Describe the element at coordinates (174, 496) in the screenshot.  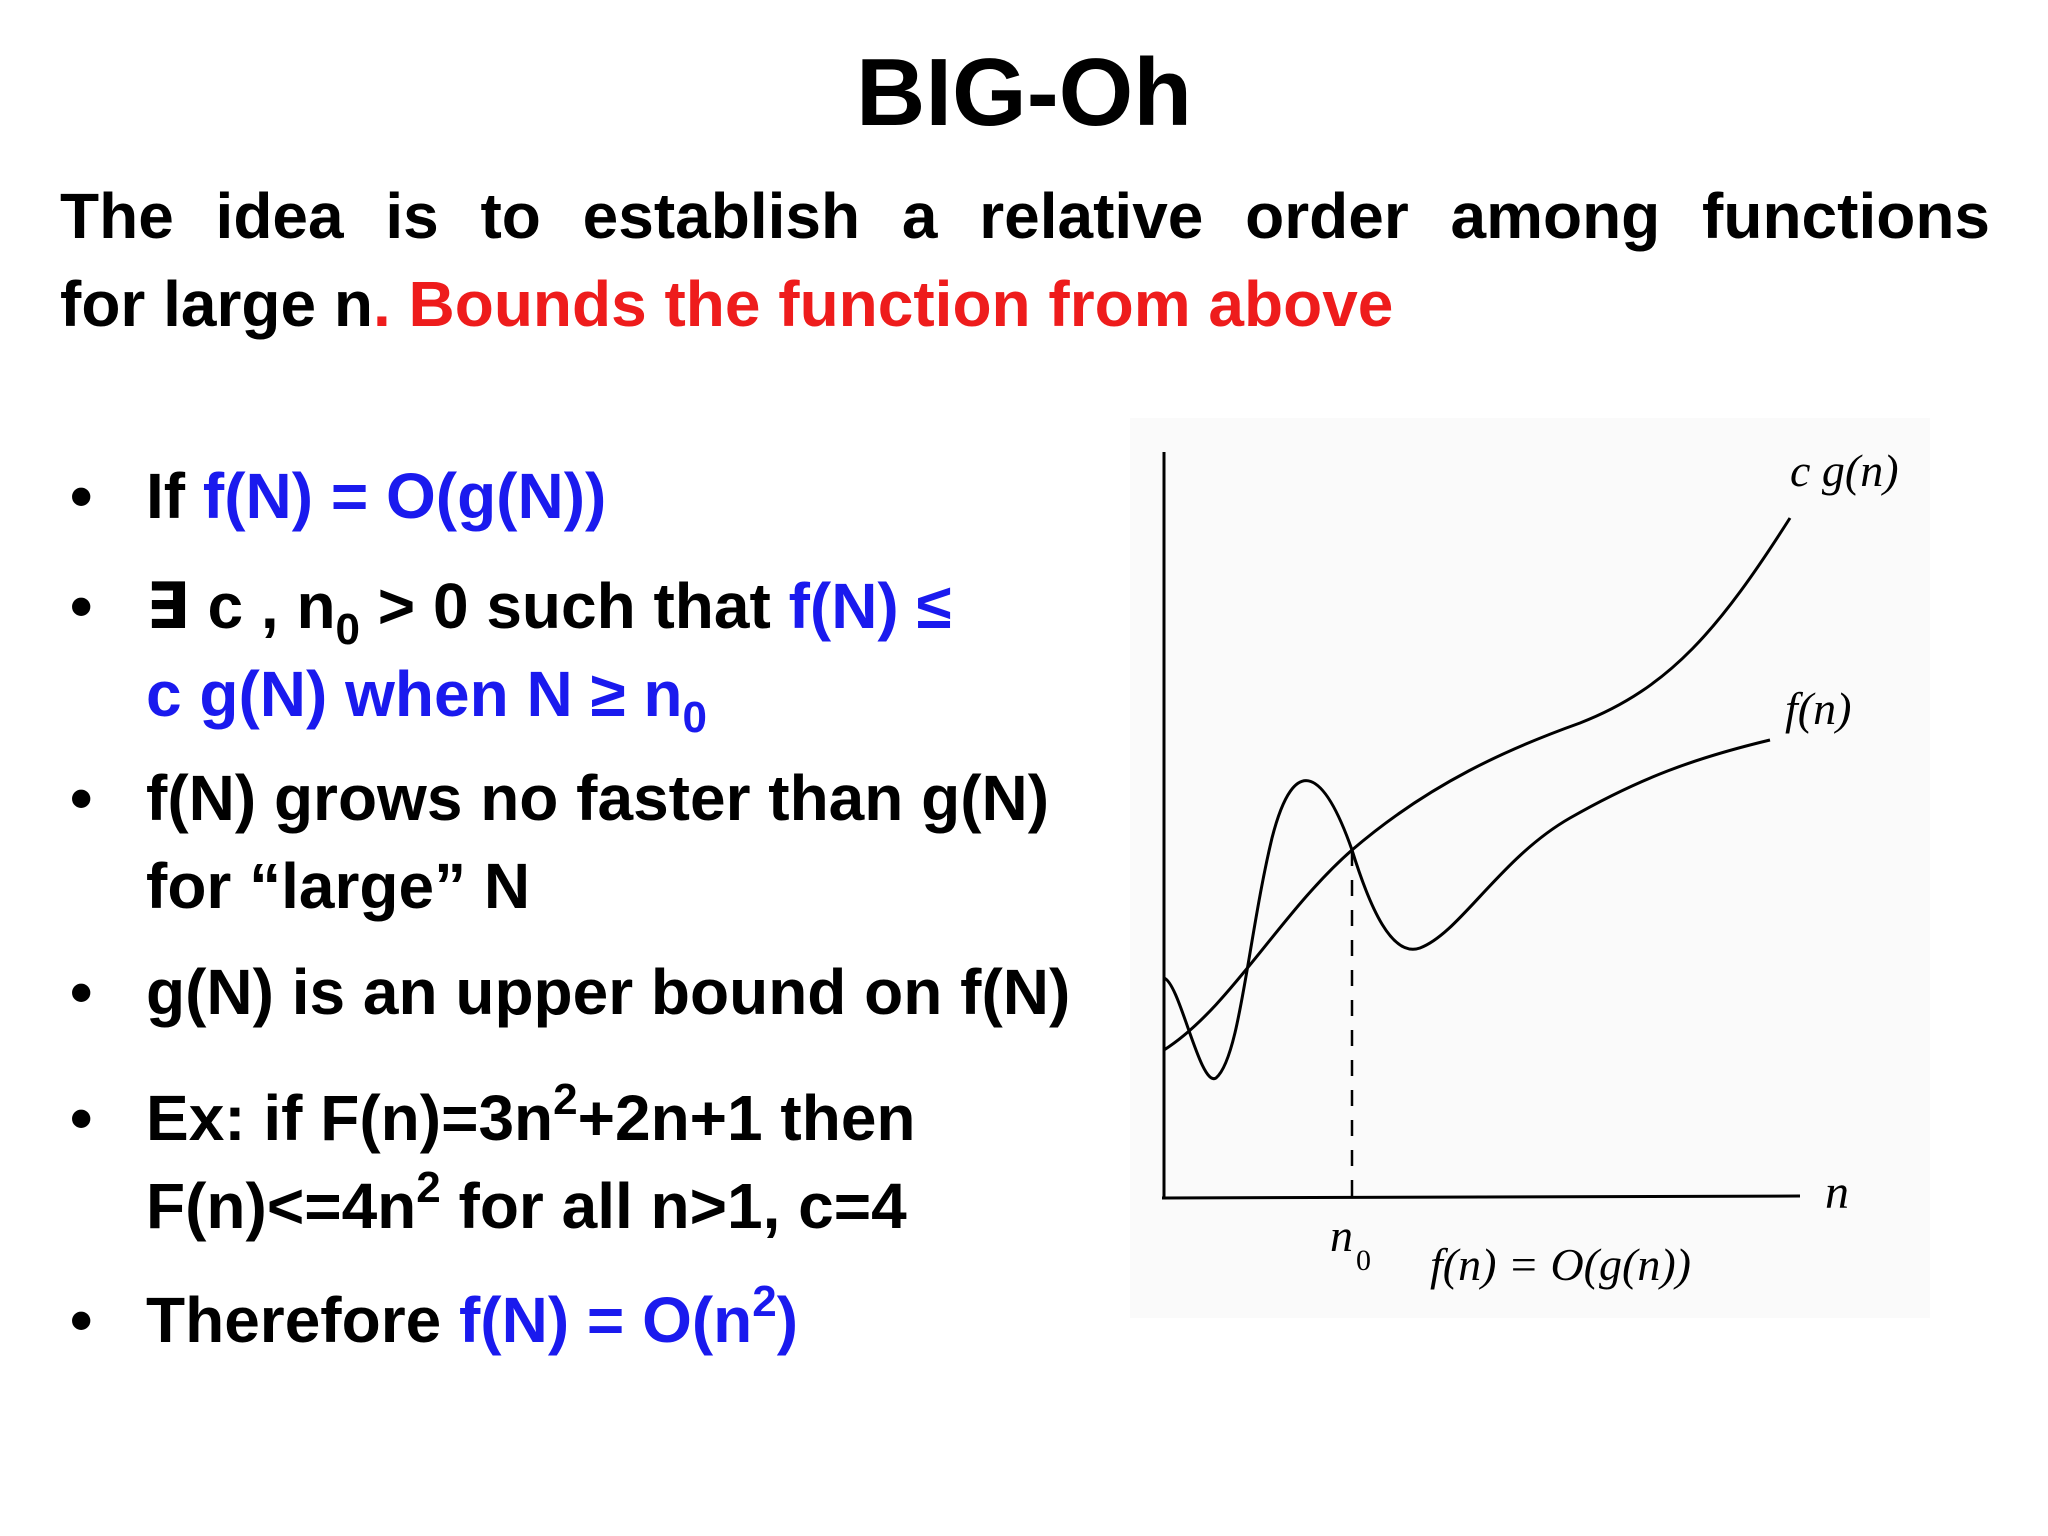
I see `bullet-definition-prefix: If` at that location.